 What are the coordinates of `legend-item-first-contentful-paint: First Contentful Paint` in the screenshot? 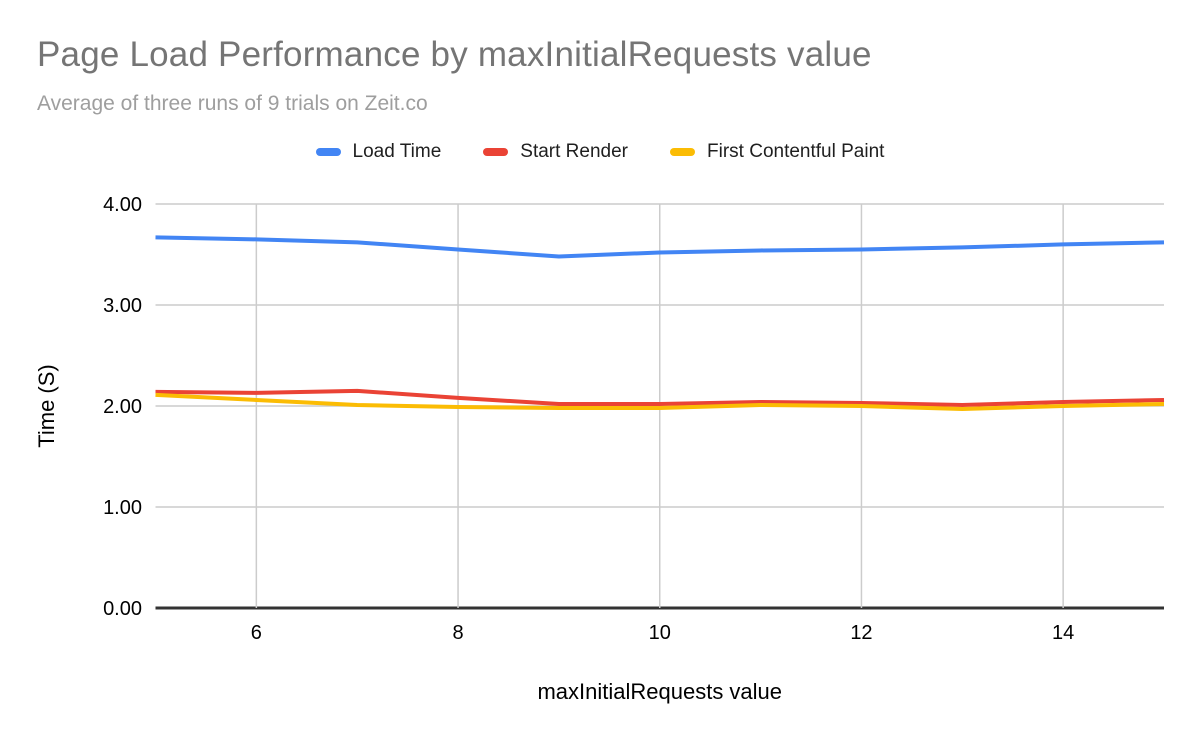 It's located at (777, 152).